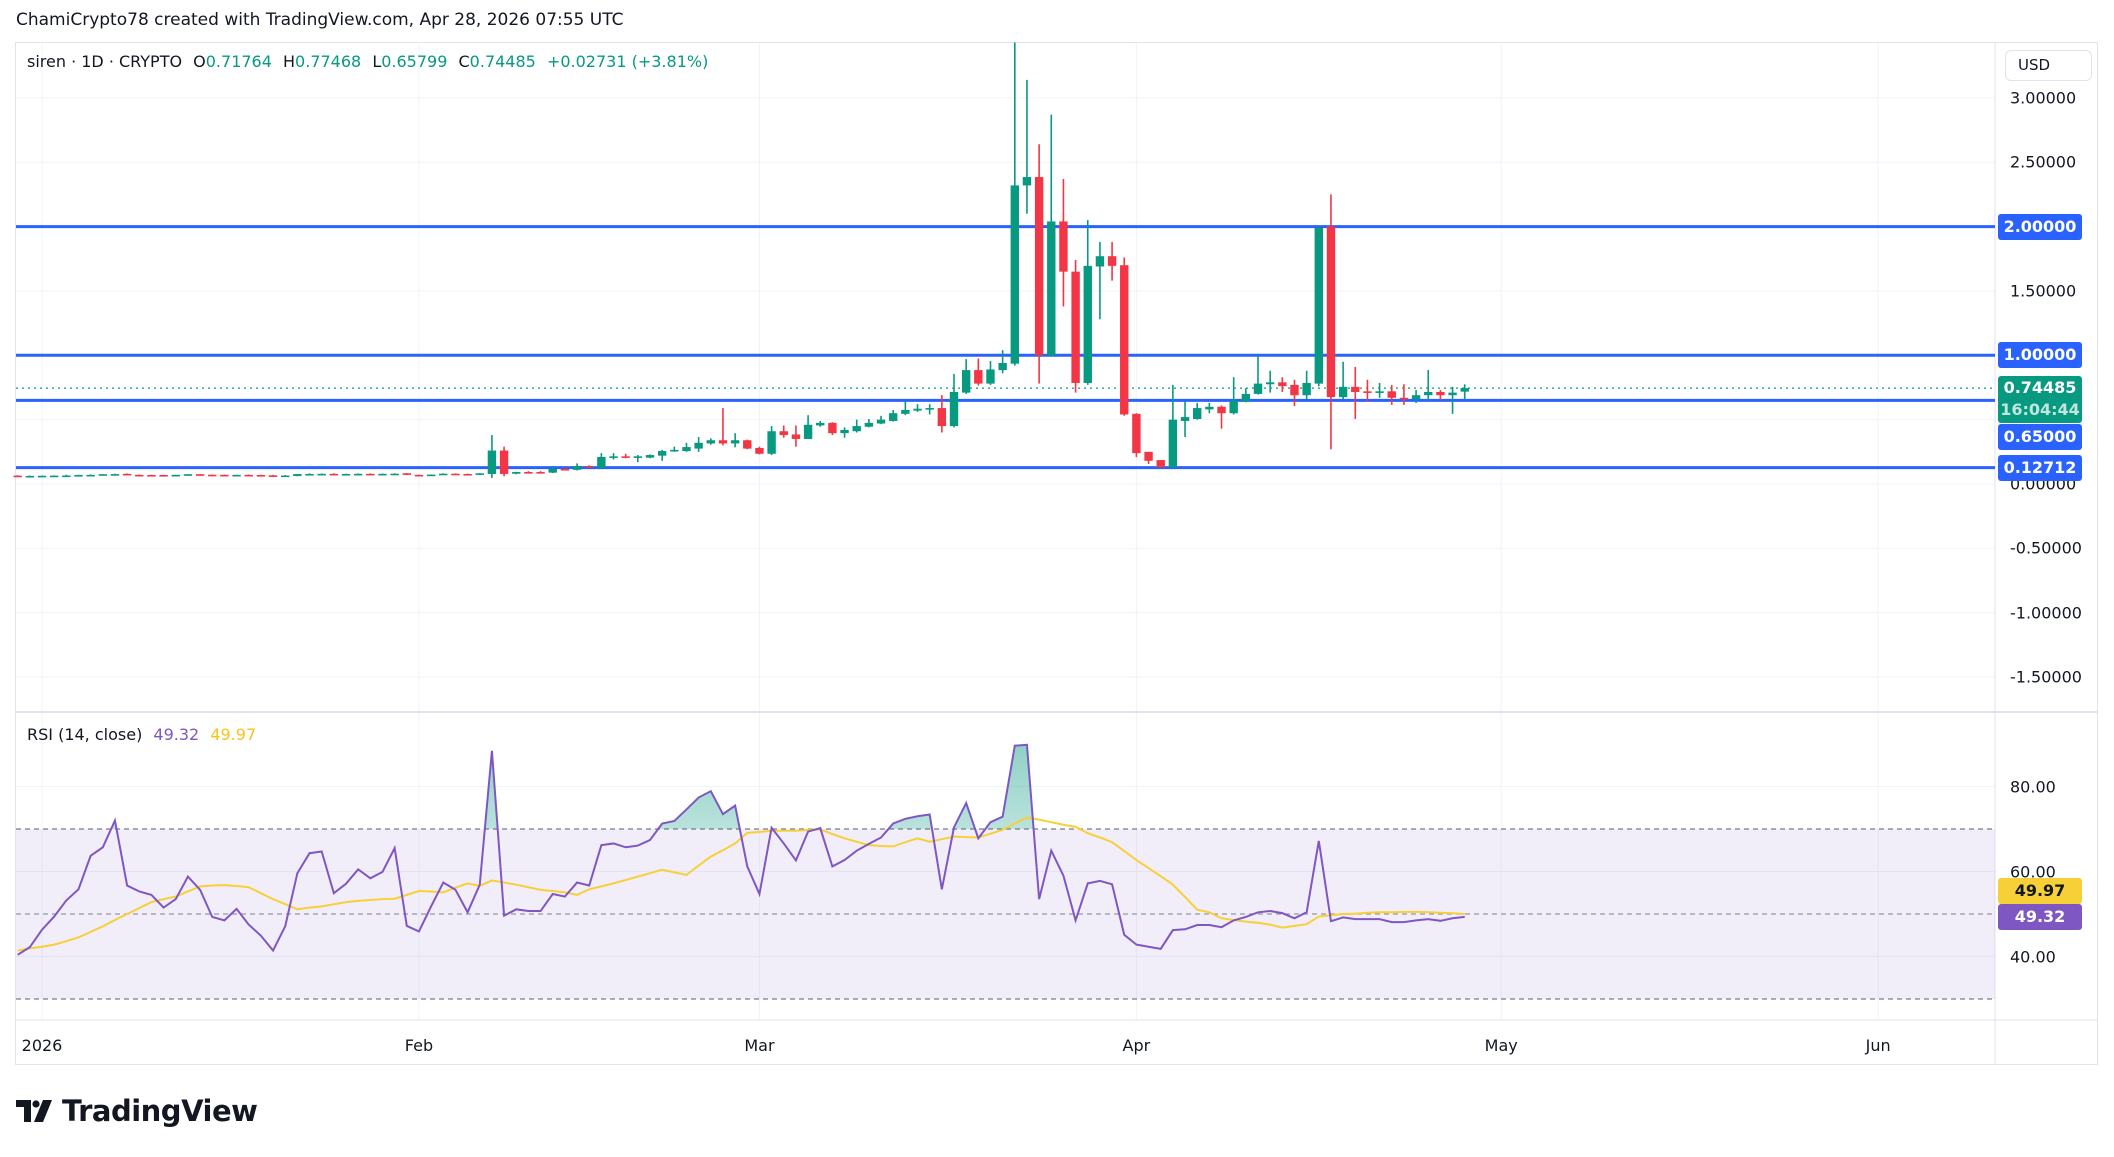 This screenshot has height=1157, width=2114. What do you see at coordinates (1136, 1045) in the screenshot?
I see `time-axis-label: Apr` at bounding box center [1136, 1045].